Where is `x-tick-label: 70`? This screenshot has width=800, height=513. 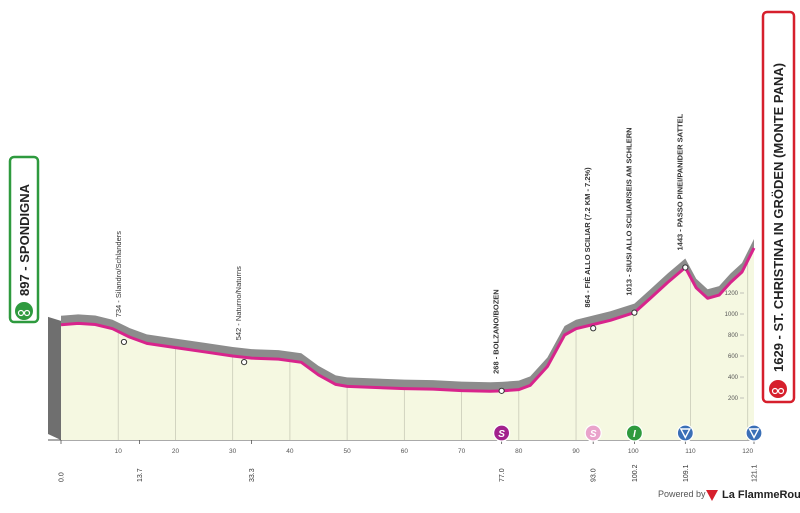 x-tick-label: 70 is located at coordinates (462, 451).